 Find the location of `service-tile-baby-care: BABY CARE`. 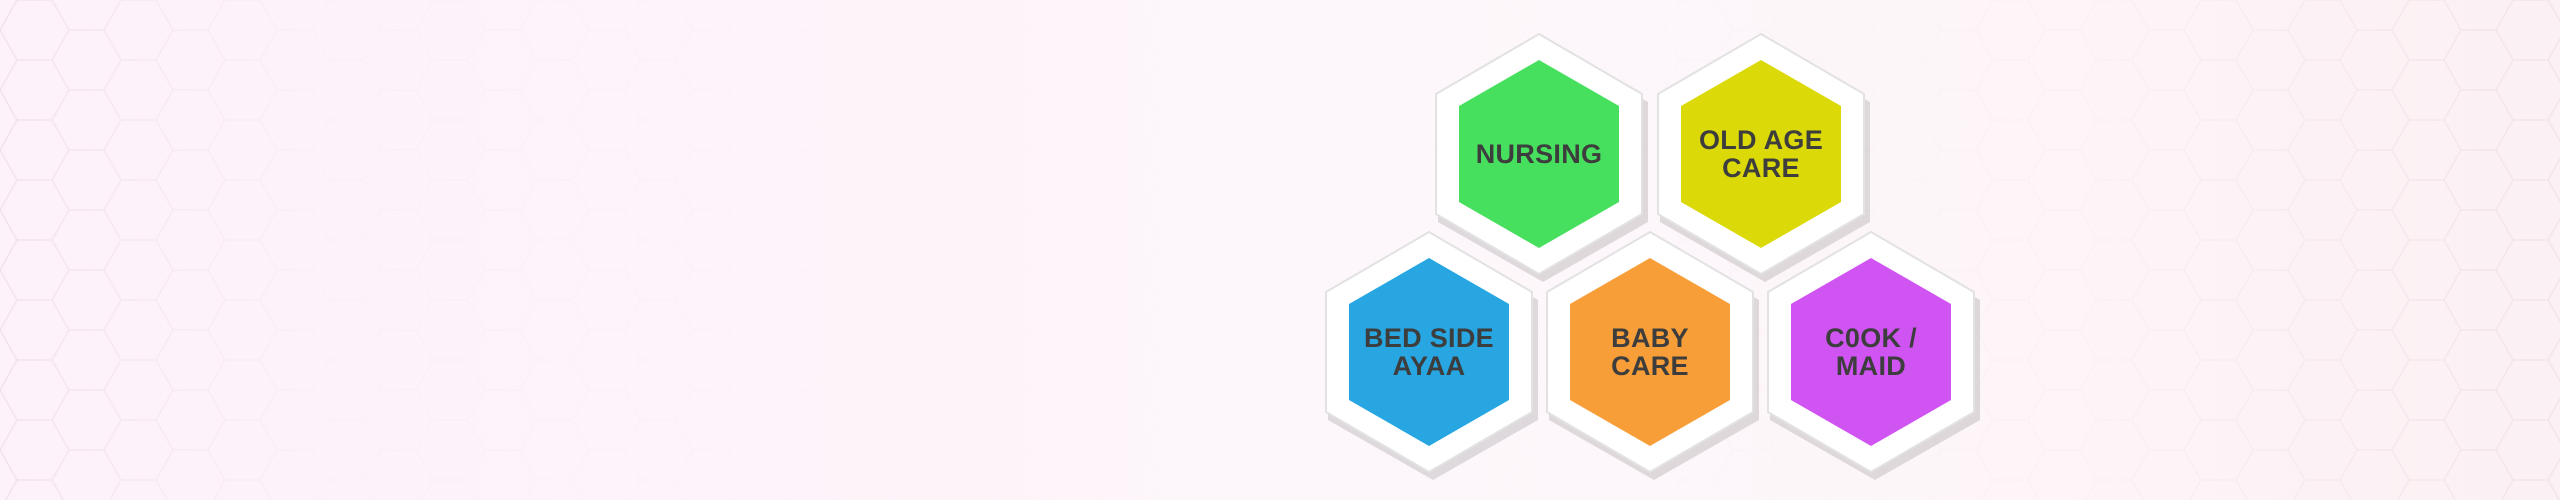

service-tile-baby-care: BABY CARE is located at coordinates (1651, 355).